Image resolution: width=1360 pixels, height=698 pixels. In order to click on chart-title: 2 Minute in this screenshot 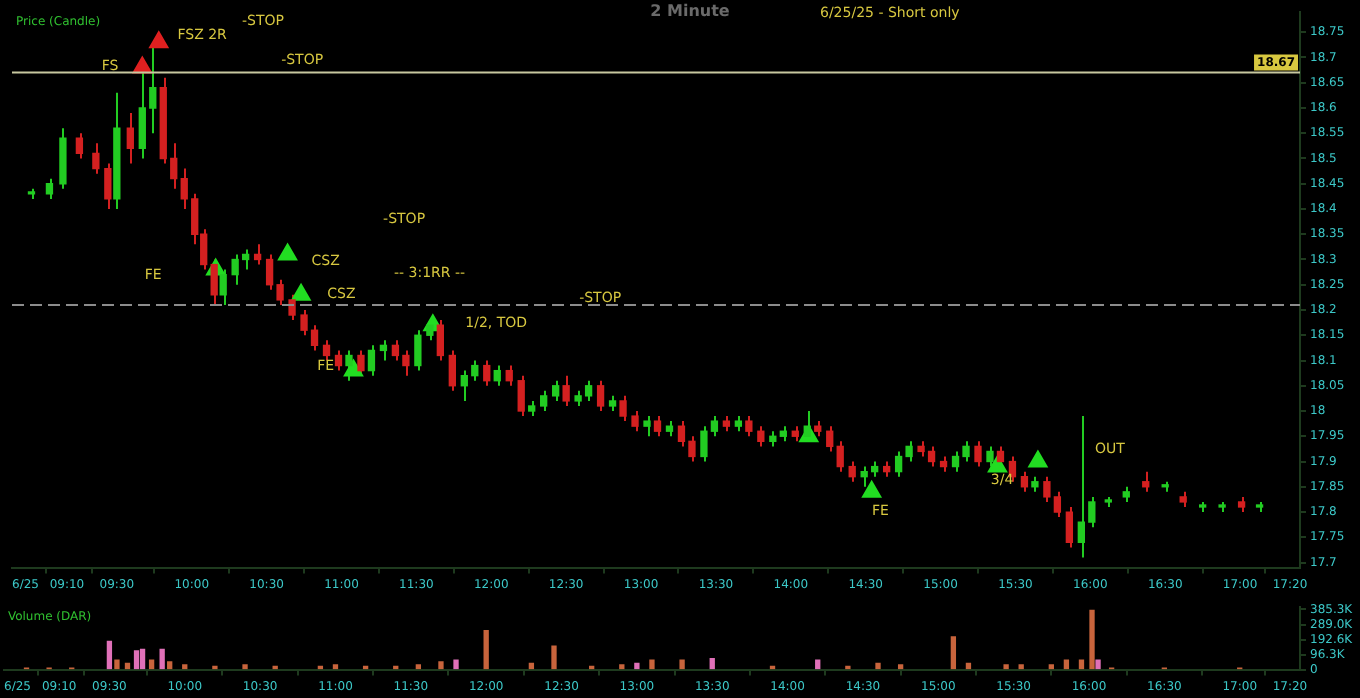, I will do `click(690, 11)`.